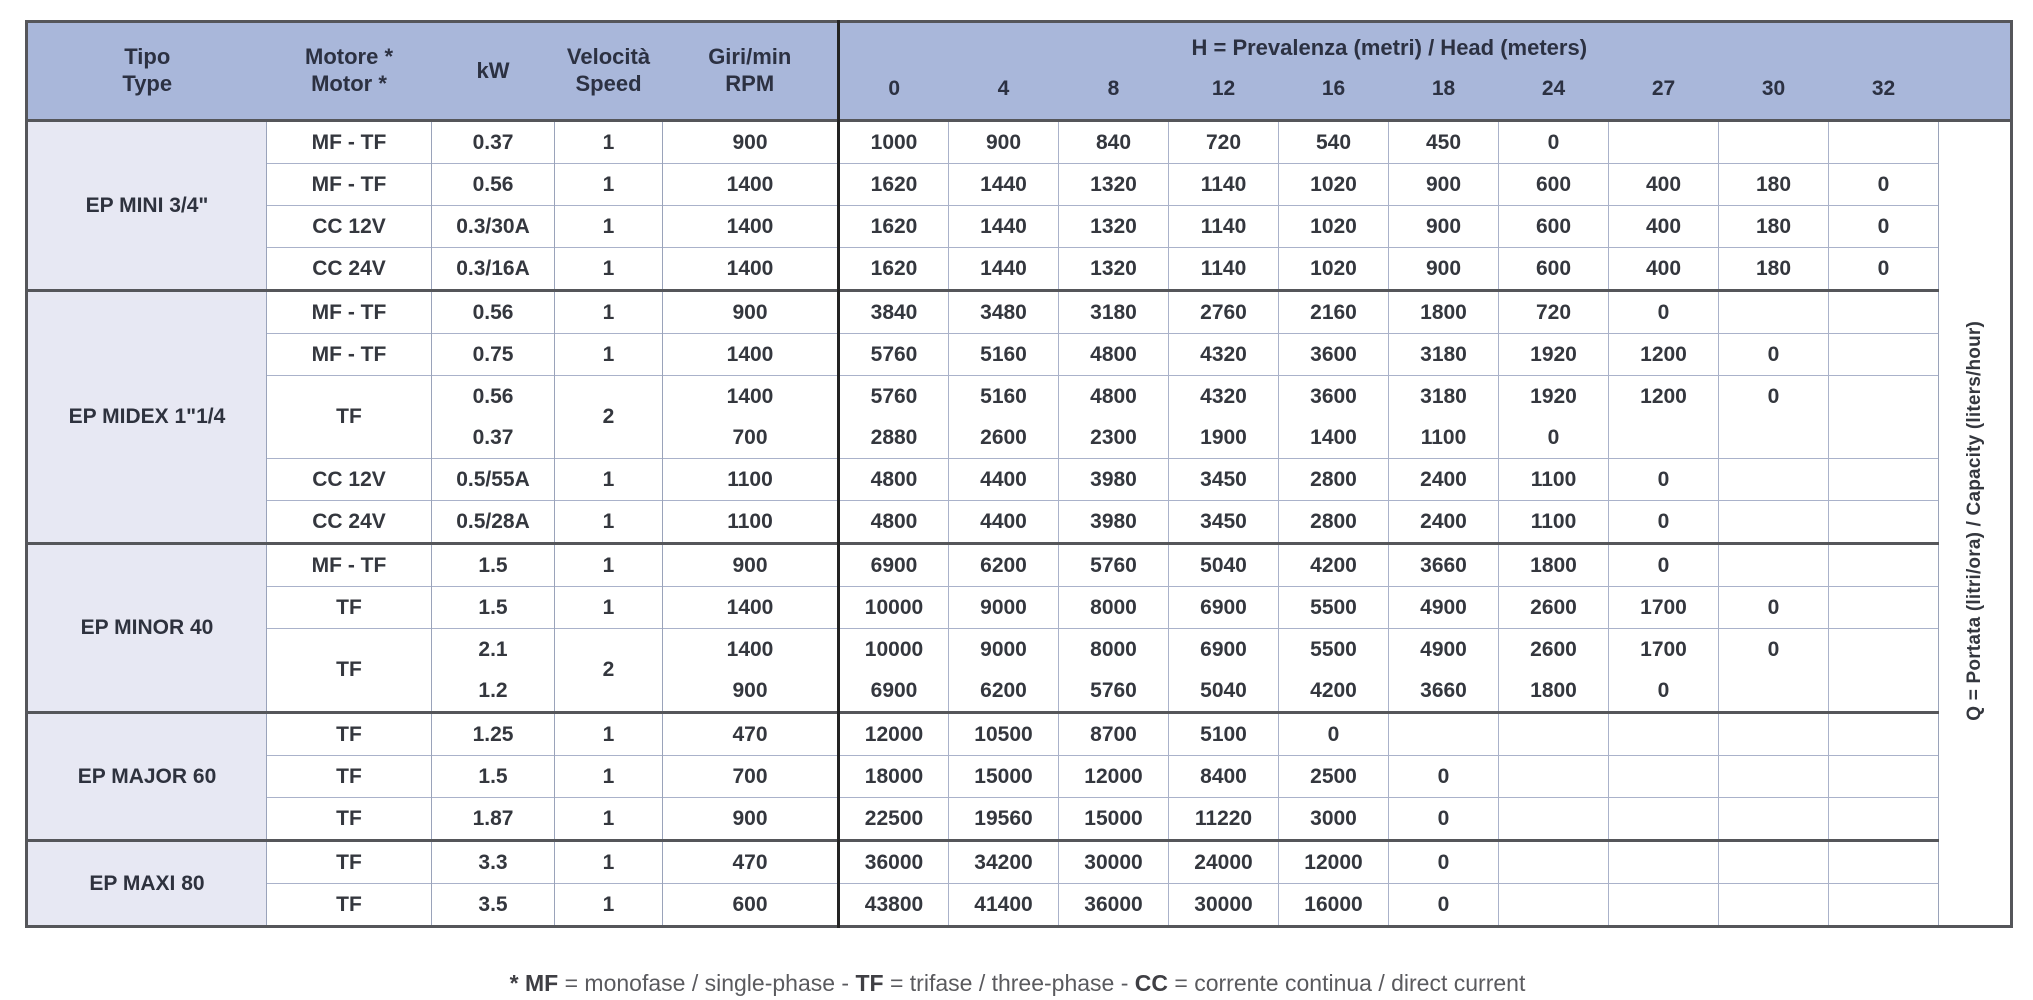 The image size is (2033, 1000). Describe the element at coordinates (1663, 226) in the screenshot. I see `head-value-cell: 400` at that location.